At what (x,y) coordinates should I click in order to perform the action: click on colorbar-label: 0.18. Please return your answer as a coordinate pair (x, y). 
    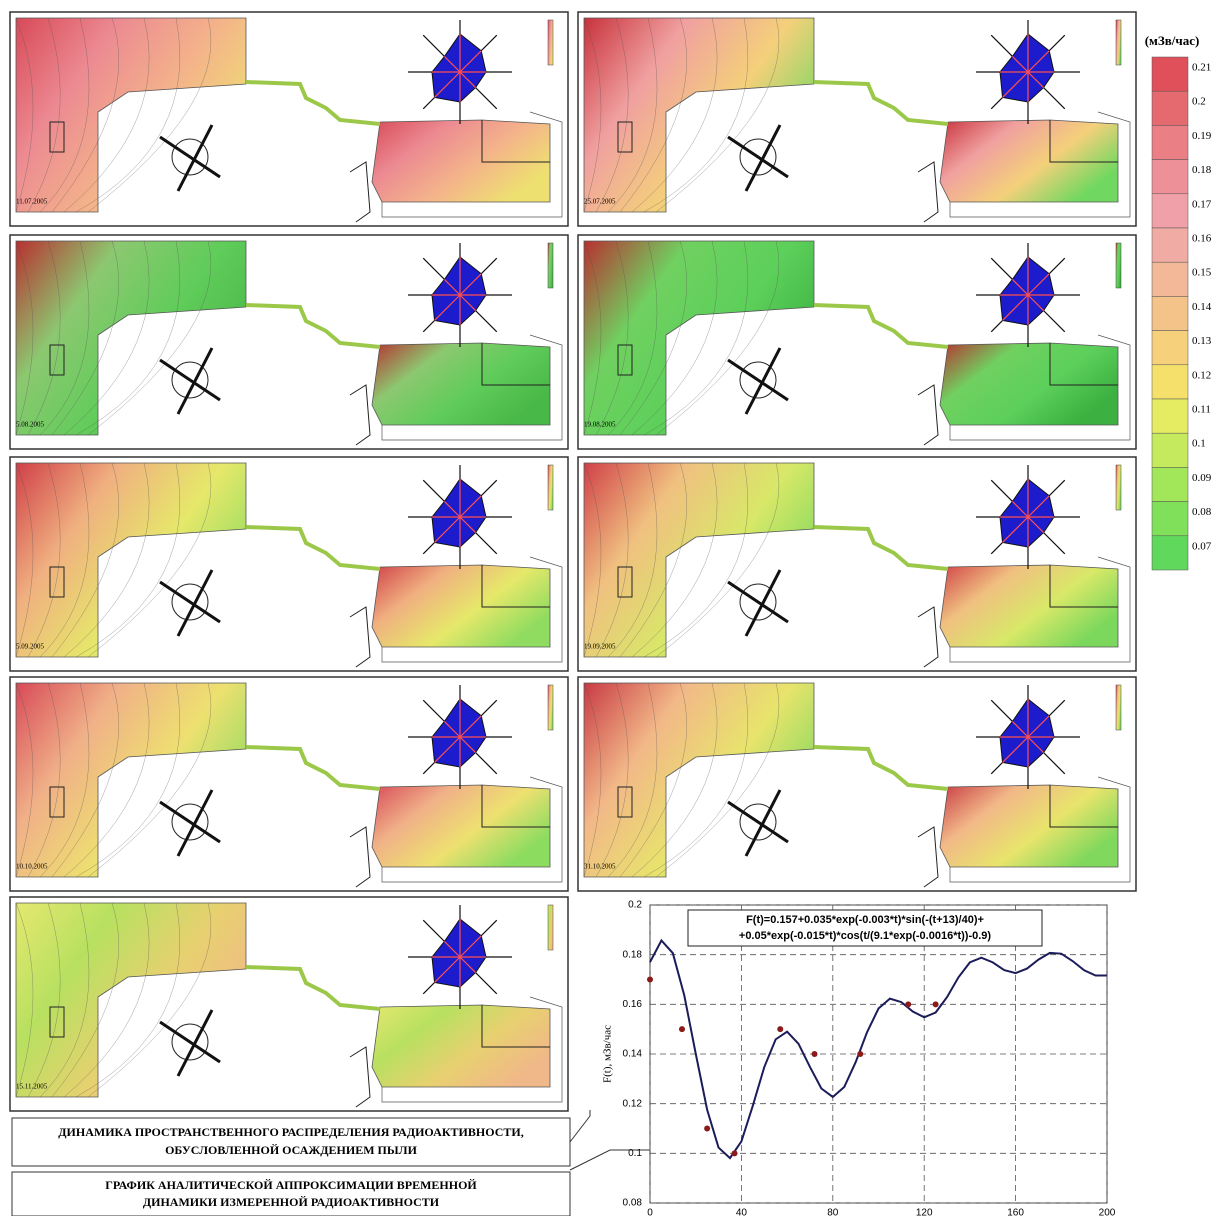
    Looking at the image, I should click on (1202, 170).